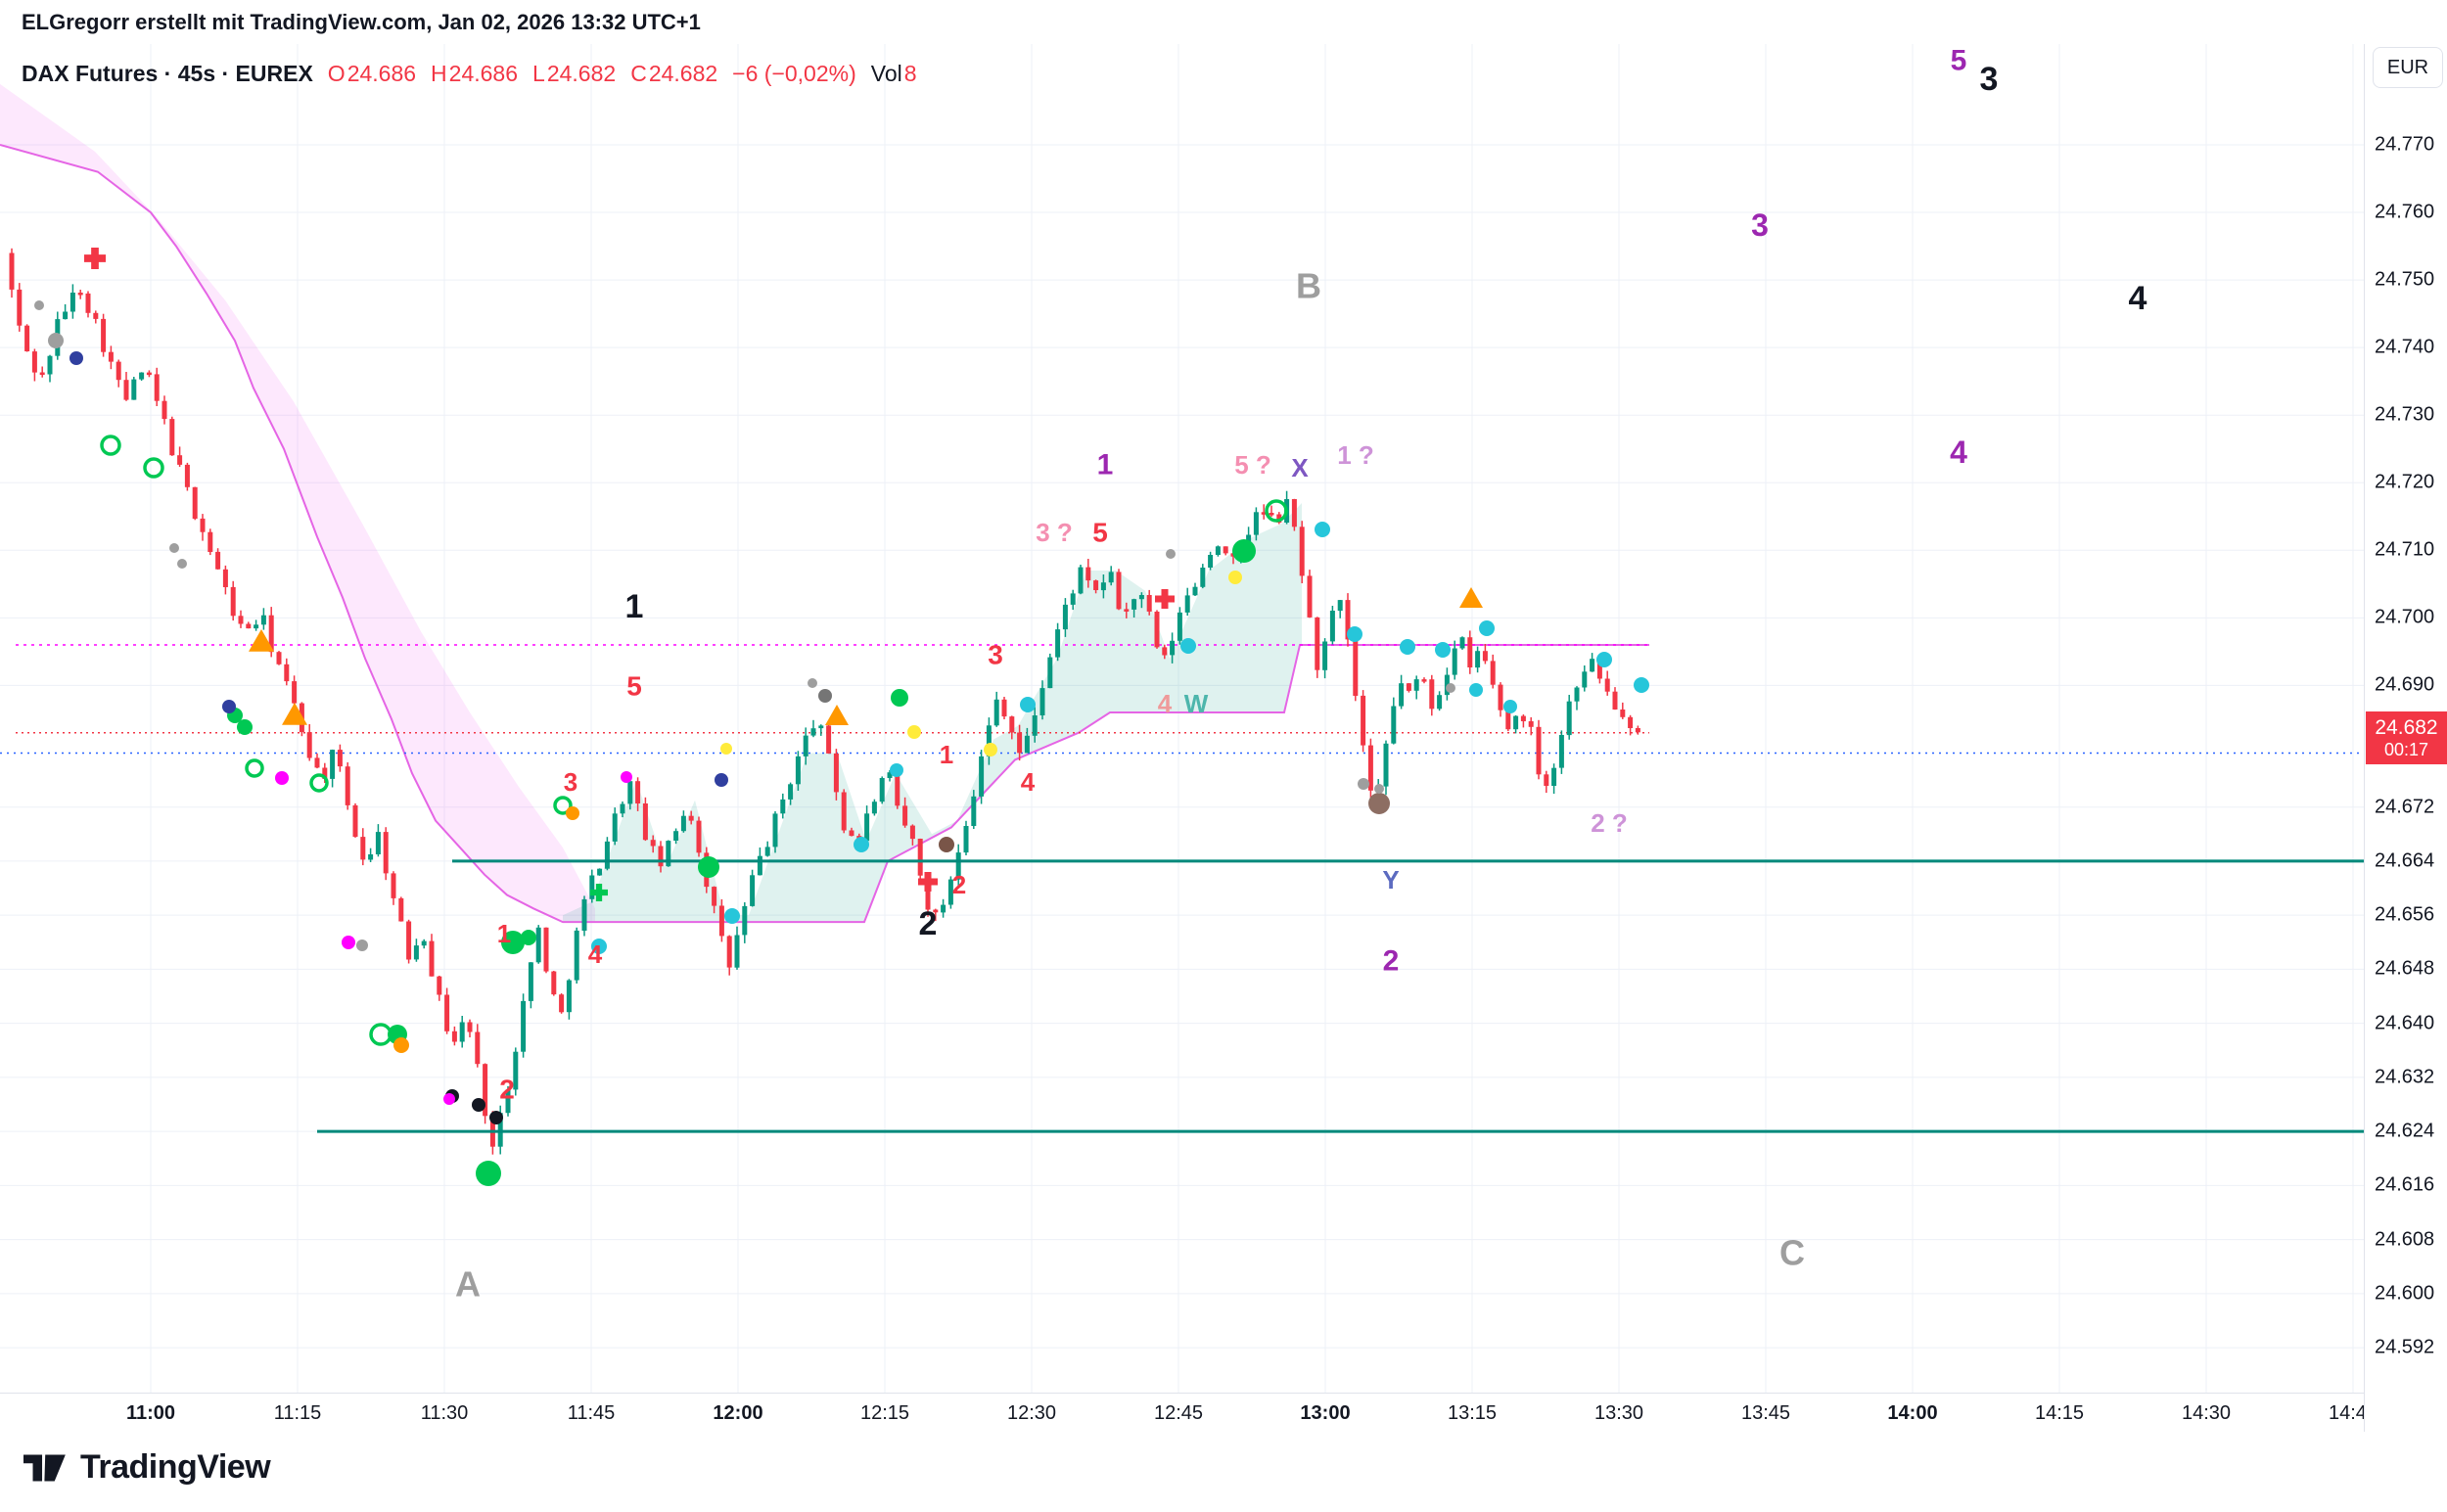 This screenshot has width=2447, height=1512. What do you see at coordinates (2405, 1347) in the screenshot?
I see `price-tick: 24.592` at bounding box center [2405, 1347].